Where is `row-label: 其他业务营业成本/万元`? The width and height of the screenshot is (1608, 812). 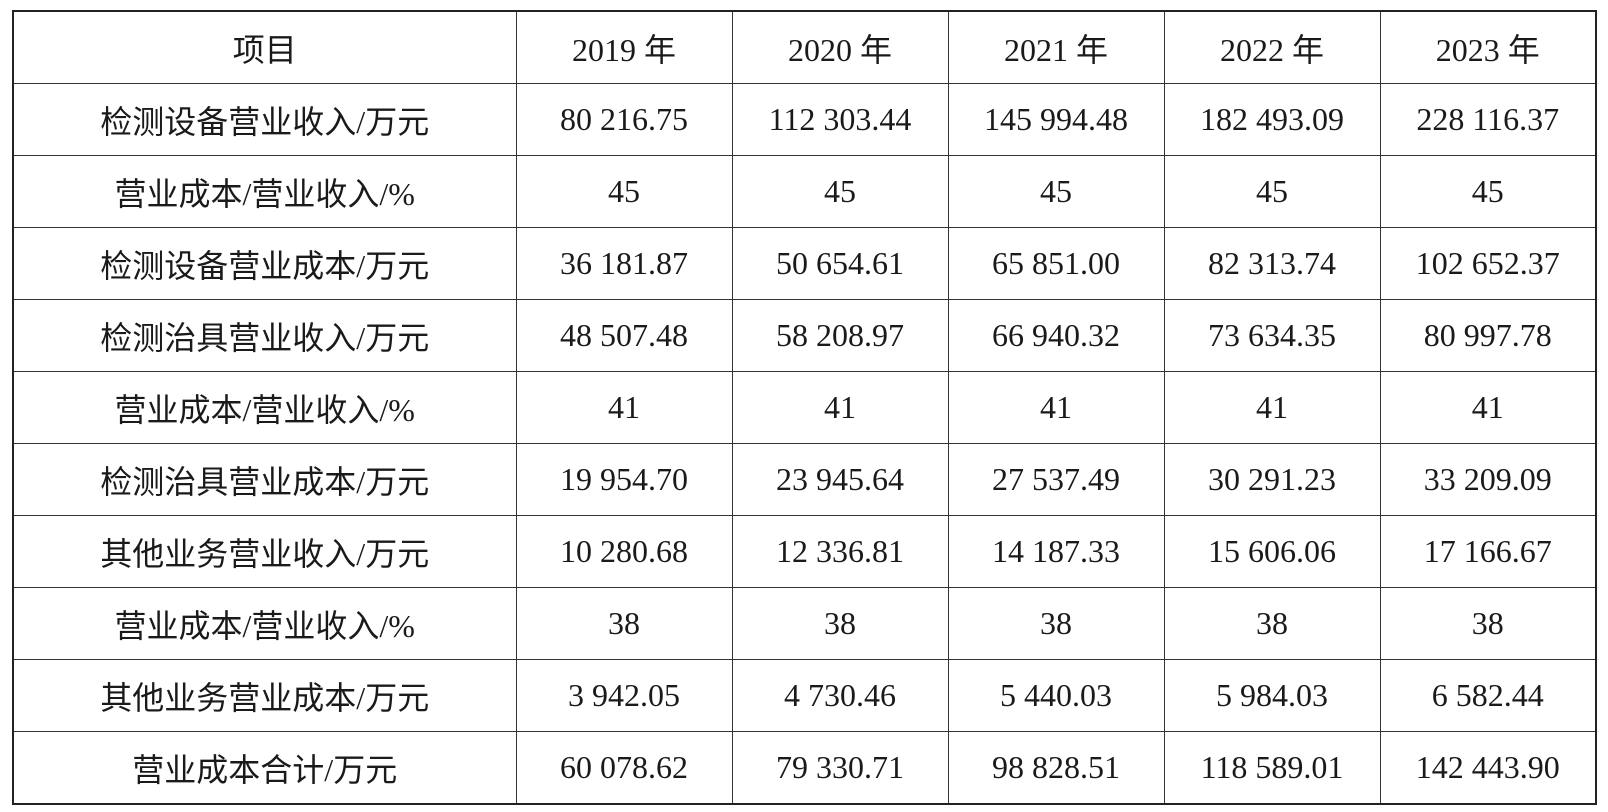
row-label: 其他业务营业成本/万元 is located at coordinates (264, 695).